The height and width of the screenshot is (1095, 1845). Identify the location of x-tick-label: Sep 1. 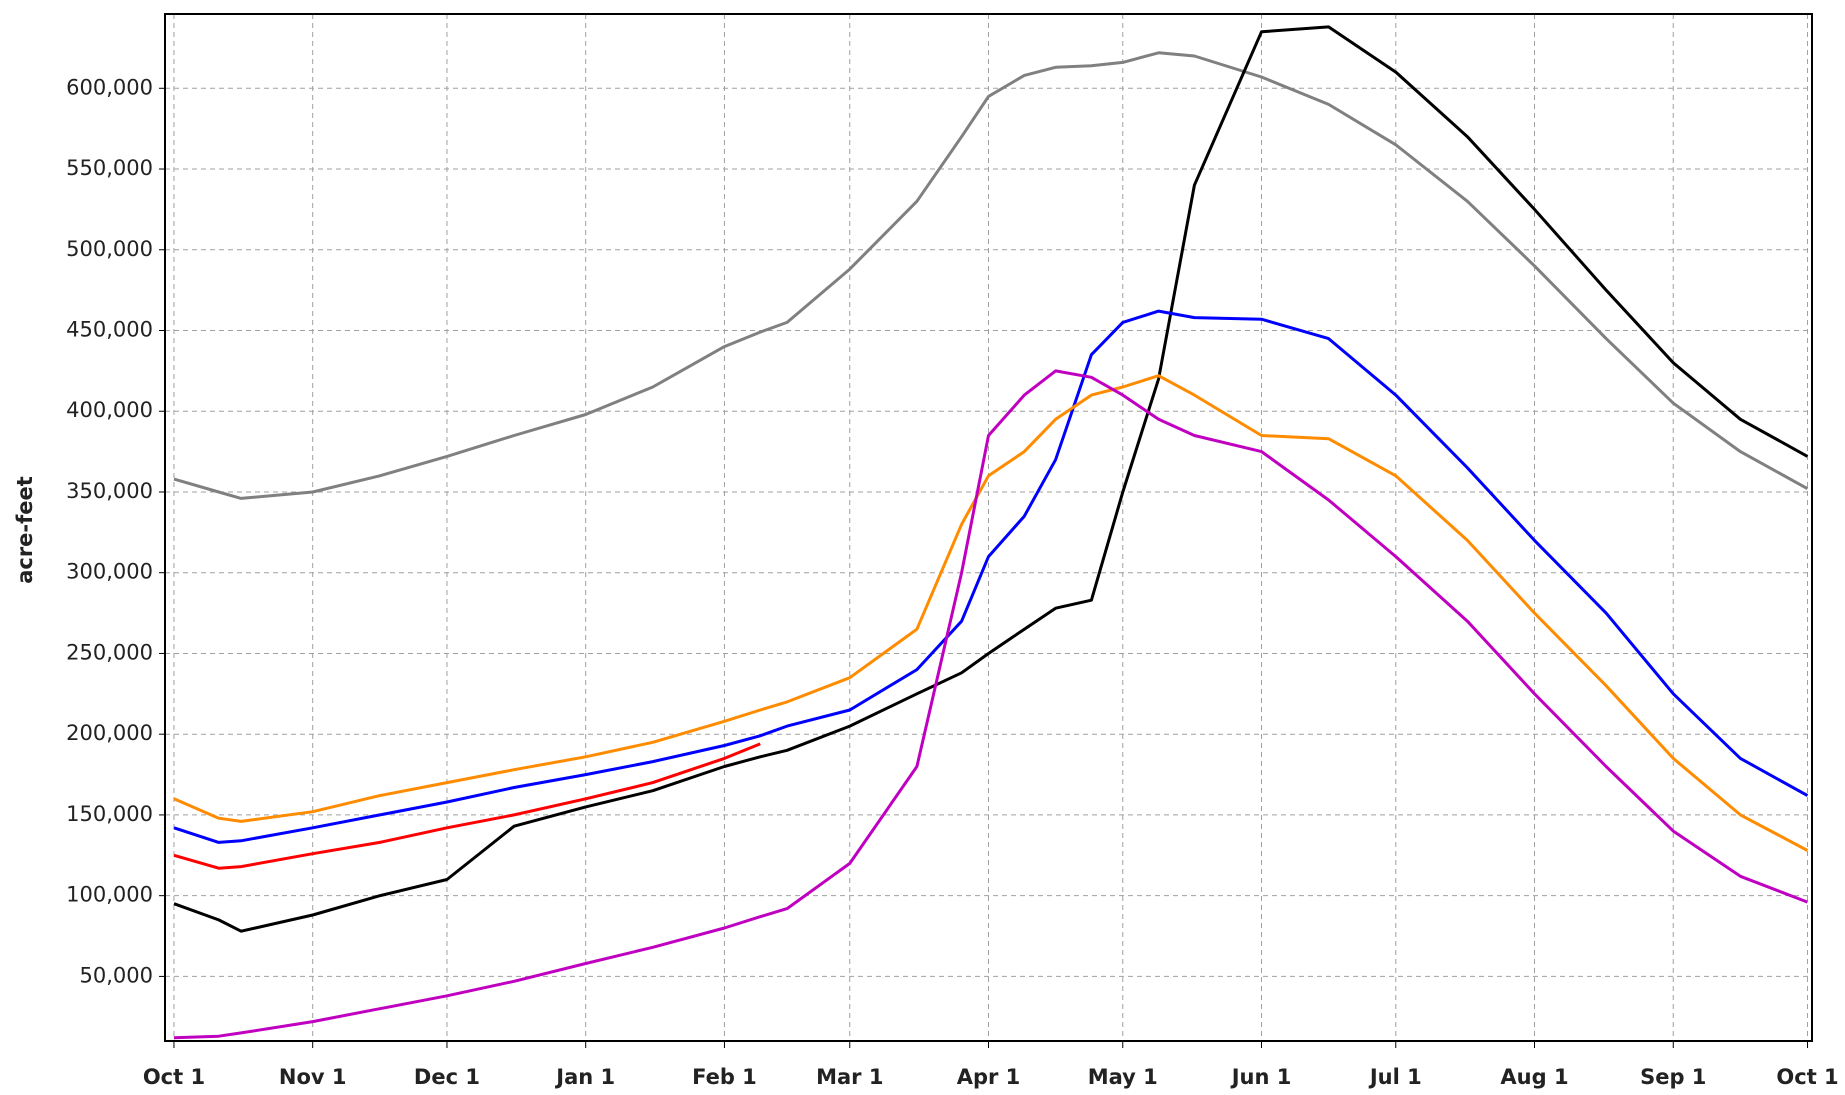
(1673, 1077).